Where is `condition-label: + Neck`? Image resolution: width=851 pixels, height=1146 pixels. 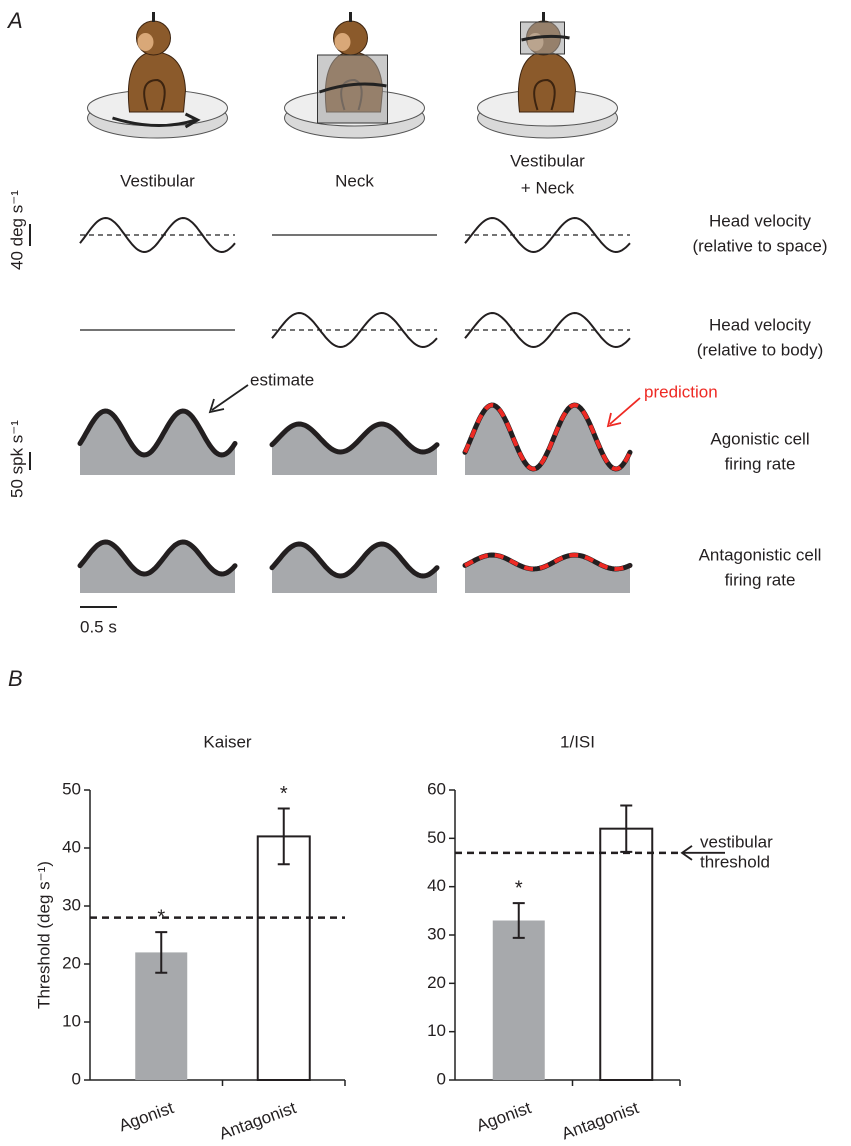
condition-label: + Neck is located at coordinates (548, 187).